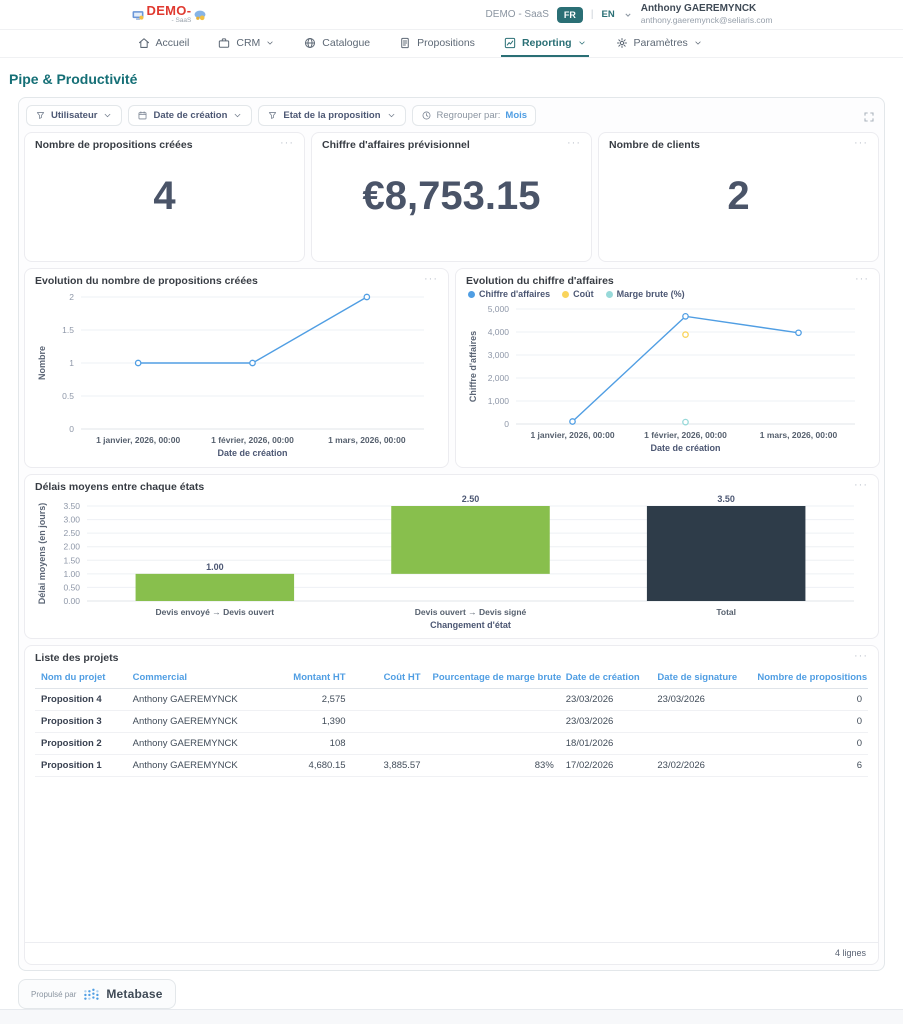 This screenshot has width=903, height=1024. What do you see at coordinates (493, 765) in the screenshot?
I see `table-cell: 83%` at bounding box center [493, 765].